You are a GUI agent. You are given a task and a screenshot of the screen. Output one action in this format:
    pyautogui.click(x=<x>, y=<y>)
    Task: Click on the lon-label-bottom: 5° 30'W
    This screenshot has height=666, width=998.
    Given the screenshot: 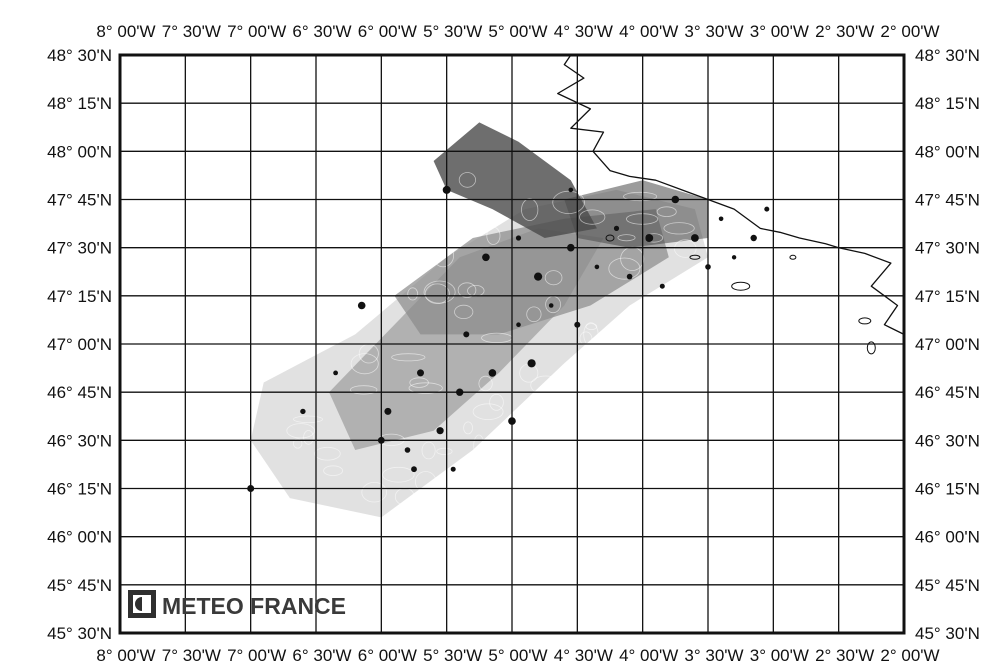 What is the action you would take?
    pyautogui.click(x=452, y=655)
    